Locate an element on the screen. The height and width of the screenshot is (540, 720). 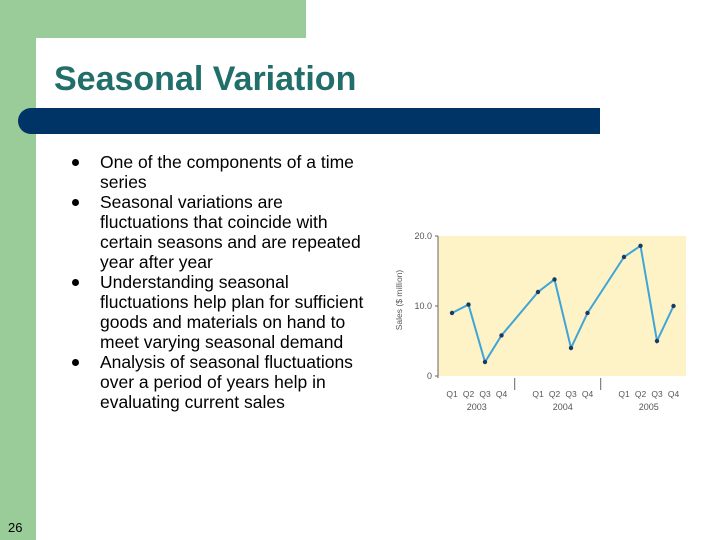
title-underline-bar is located at coordinates (309, 121).